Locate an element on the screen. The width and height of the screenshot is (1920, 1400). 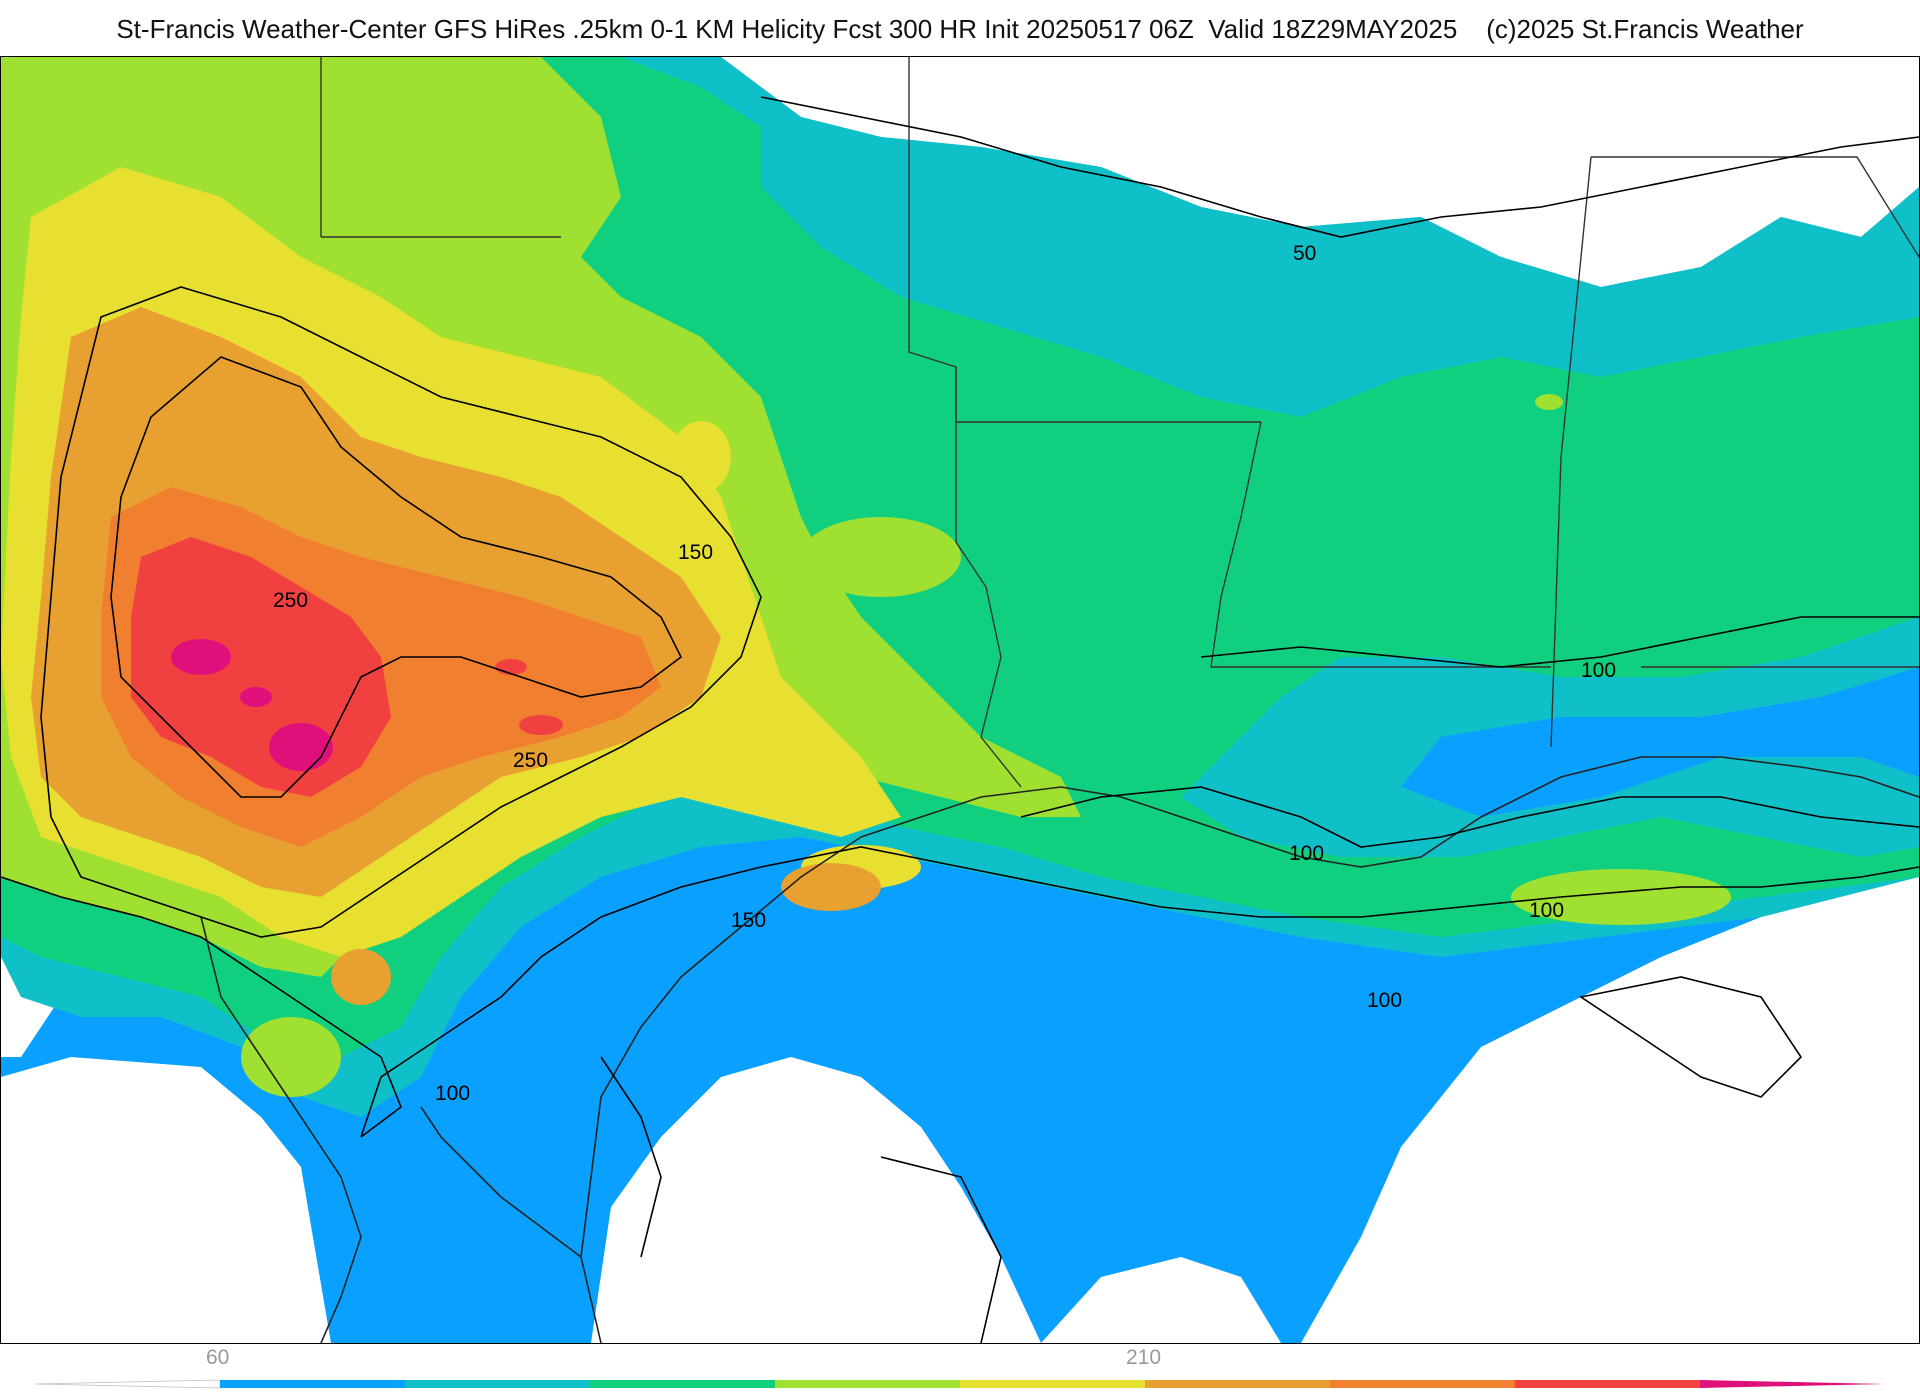
contour-label-100-la: 100 is located at coordinates (1306, 853).